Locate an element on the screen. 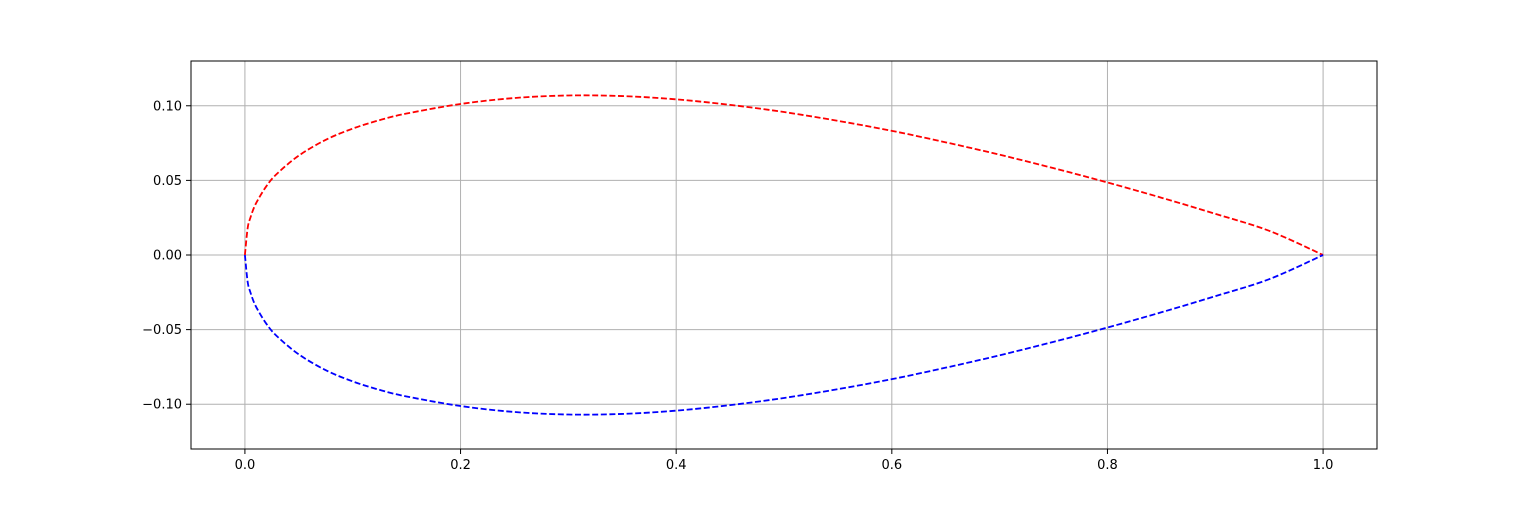 The width and height of the screenshot is (1530, 505). x-tick-label: 1.0 is located at coordinates (1323, 465).